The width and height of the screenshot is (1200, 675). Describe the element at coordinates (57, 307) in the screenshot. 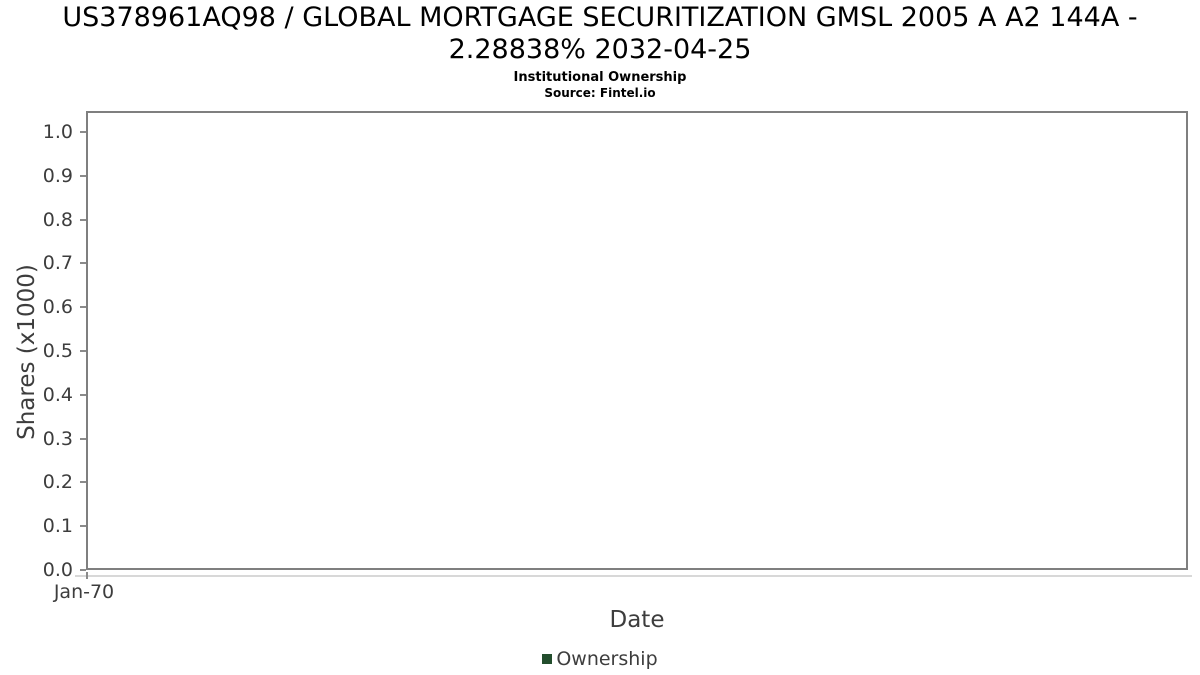

I see `y-tick-label: 0.6` at that location.